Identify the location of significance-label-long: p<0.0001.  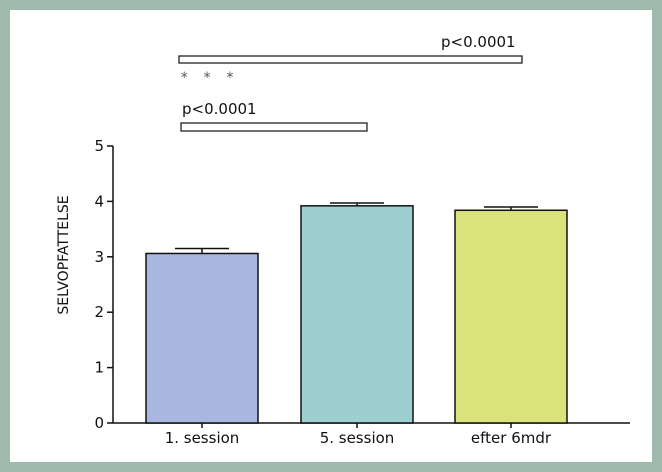
(478, 42).